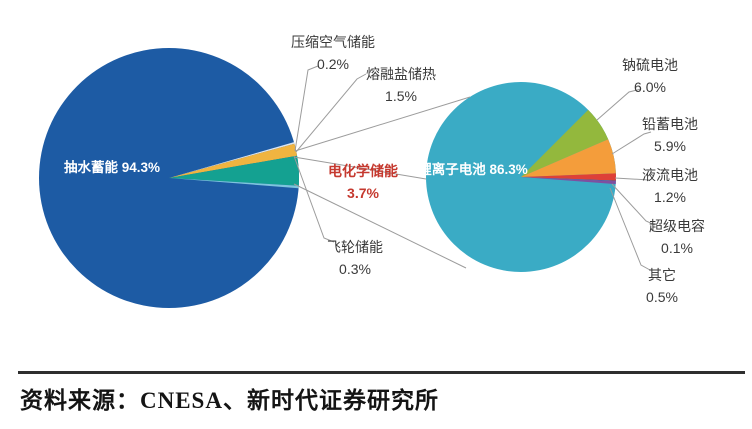  Describe the element at coordinates (632, 179) in the screenshot. I see `leader-flow-line` at that location.